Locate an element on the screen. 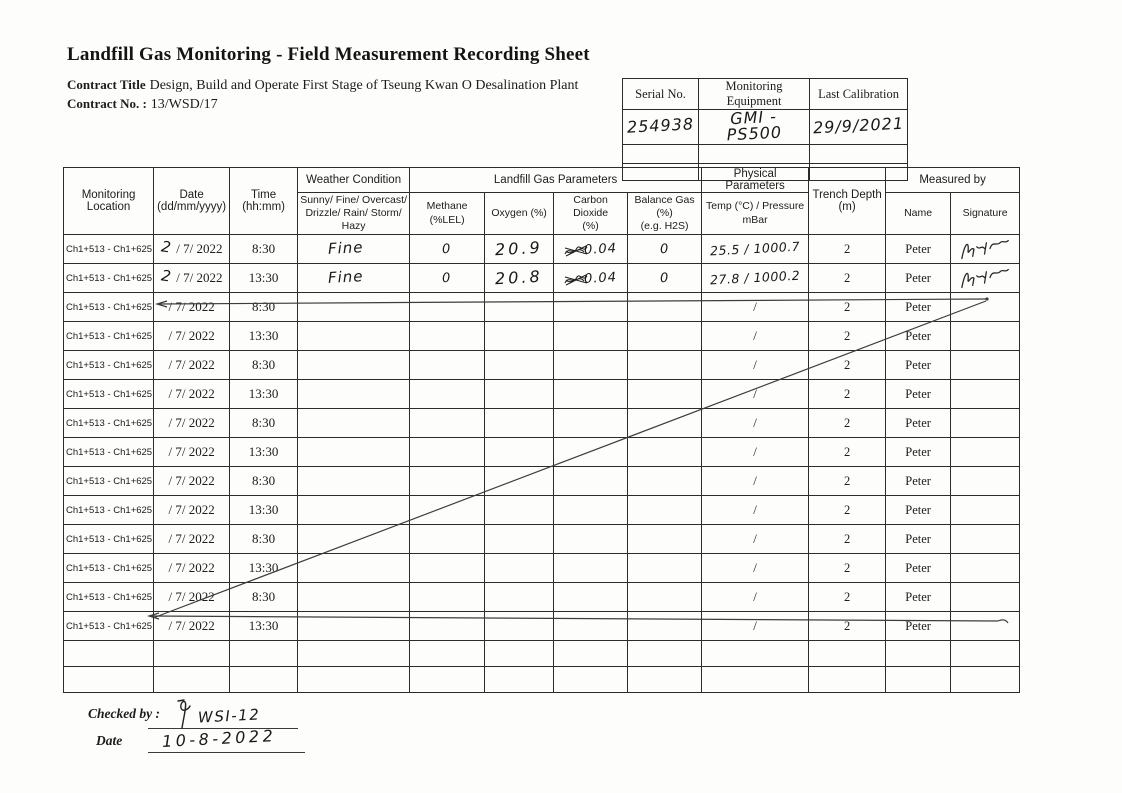  header-oxygen: Oxygen (%) is located at coordinates (519, 213).